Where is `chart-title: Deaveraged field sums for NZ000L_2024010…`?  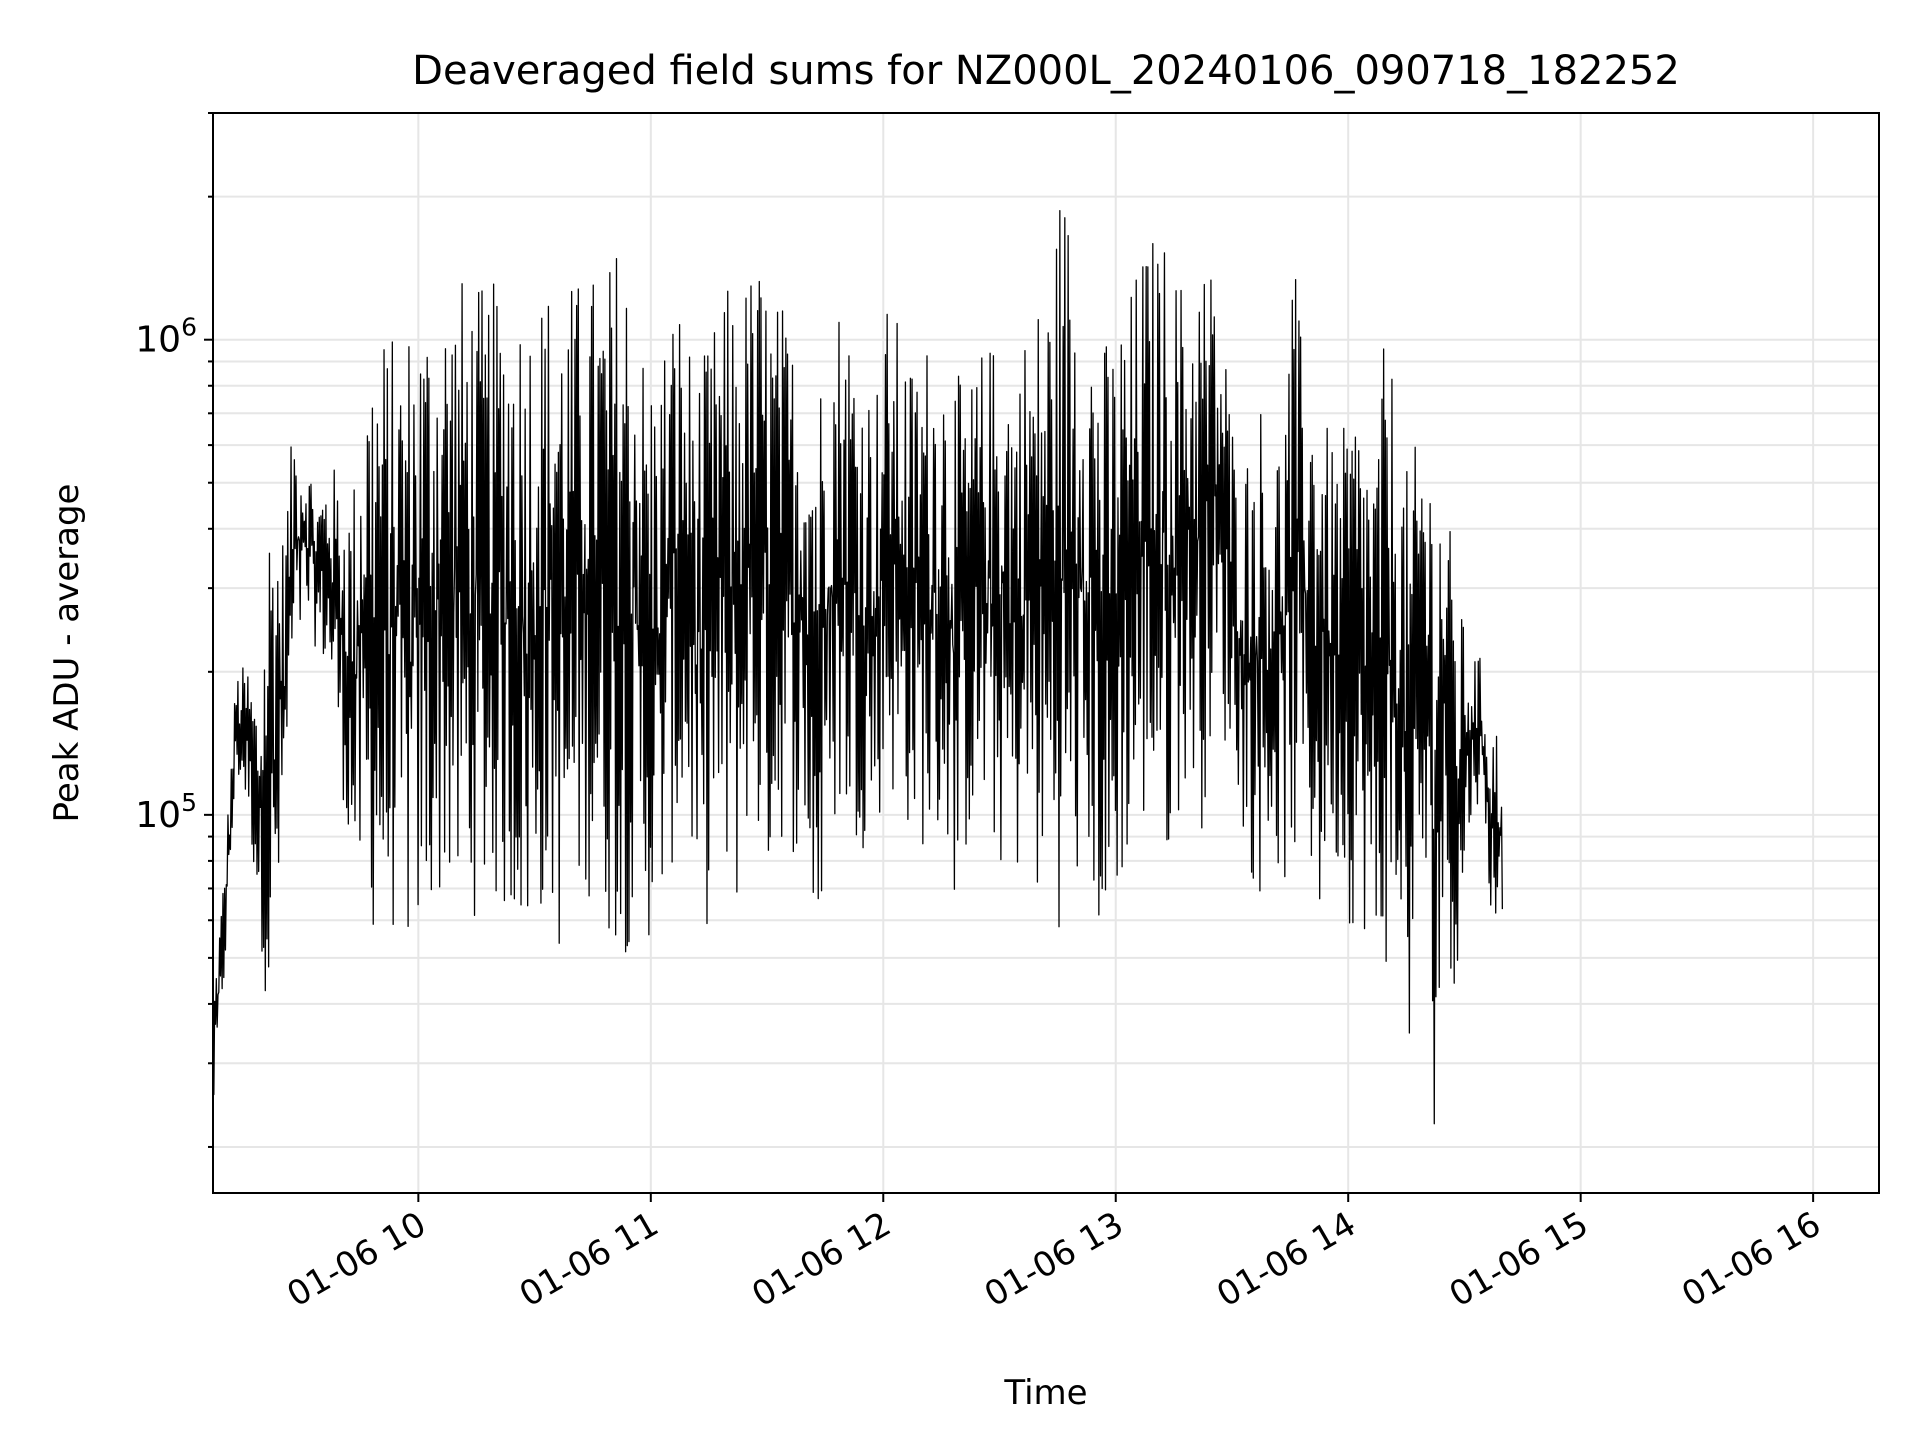
chart-title: Deaveraged field sums for NZ000L_2024010… is located at coordinates (1046, 71).